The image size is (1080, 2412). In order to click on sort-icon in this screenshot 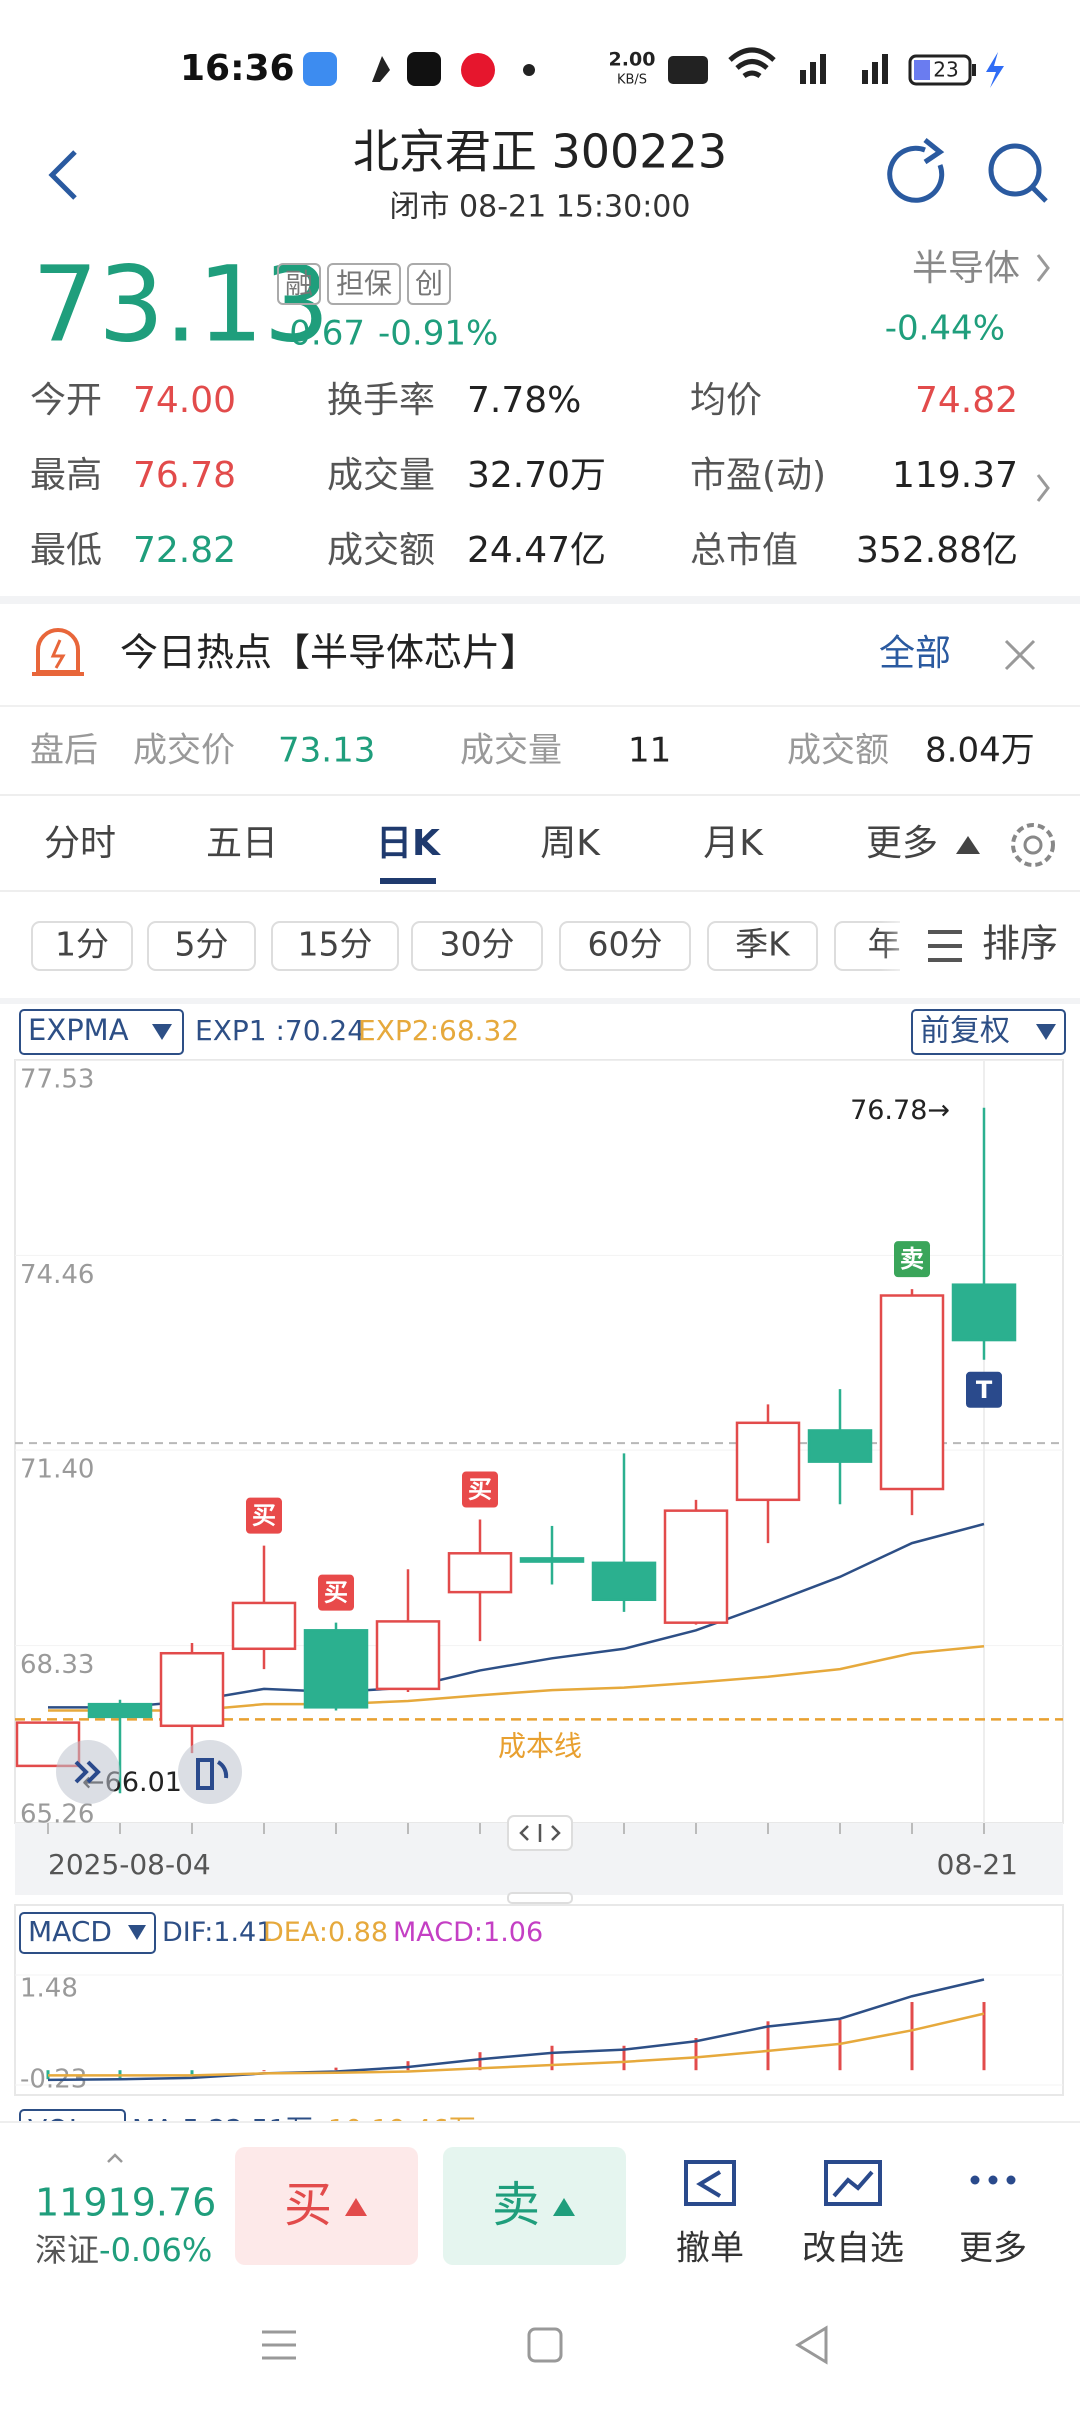, I will do `click(945, 946)`.